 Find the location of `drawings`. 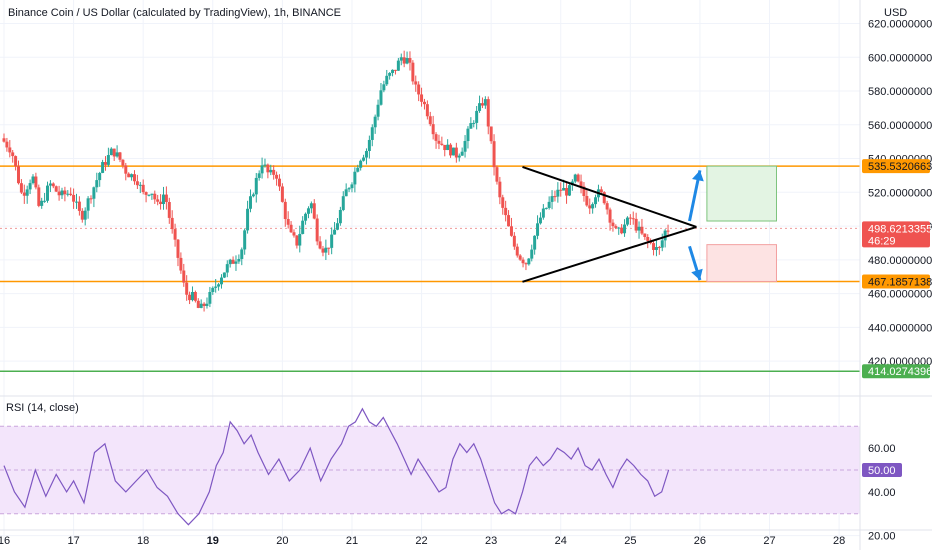

drawings is located at coordinates (613, 224).